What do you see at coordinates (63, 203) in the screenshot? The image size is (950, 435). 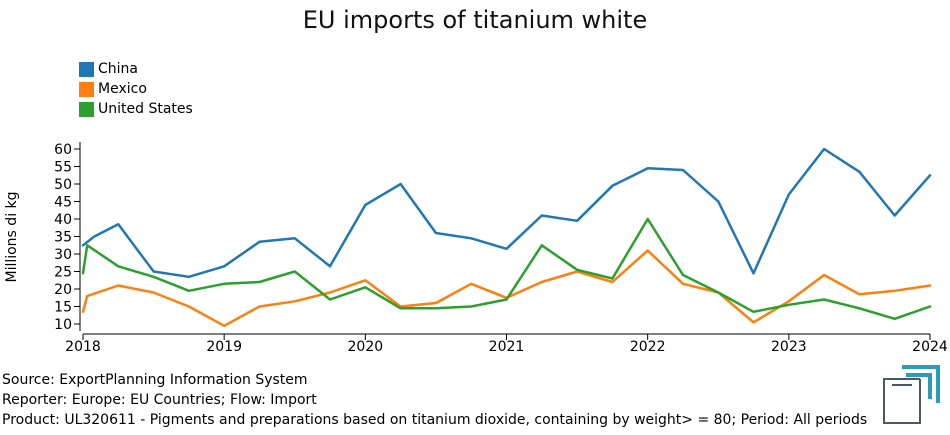 I see `y-tick-label: 45` at bounding box center [63, 203].